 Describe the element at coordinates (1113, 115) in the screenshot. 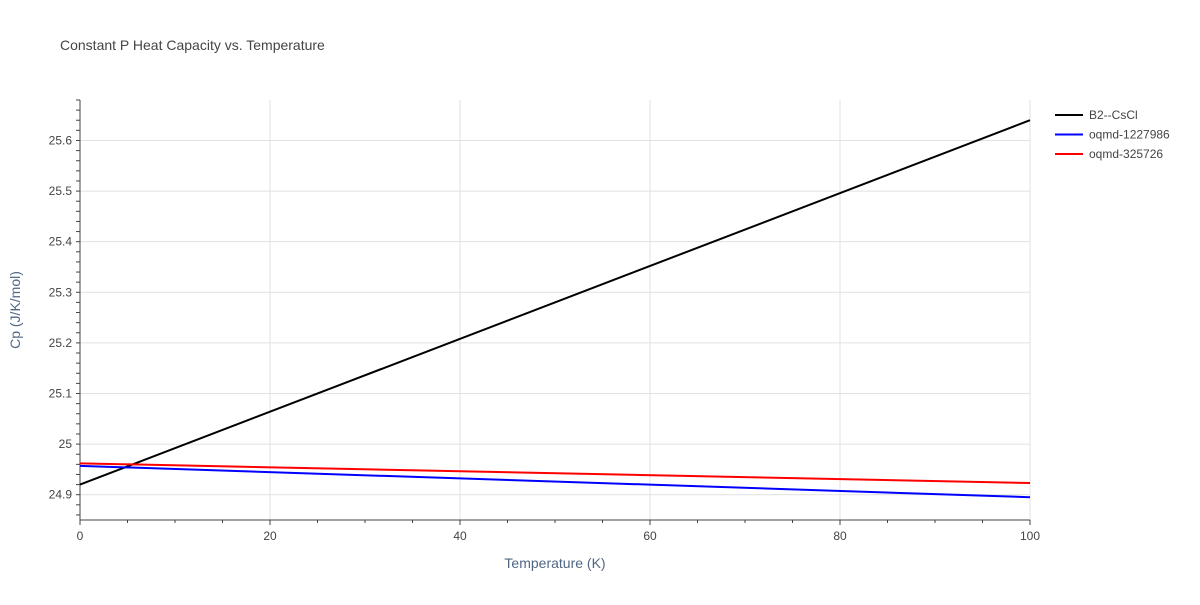

I see `legend-label: B2--CsCl` at that location.